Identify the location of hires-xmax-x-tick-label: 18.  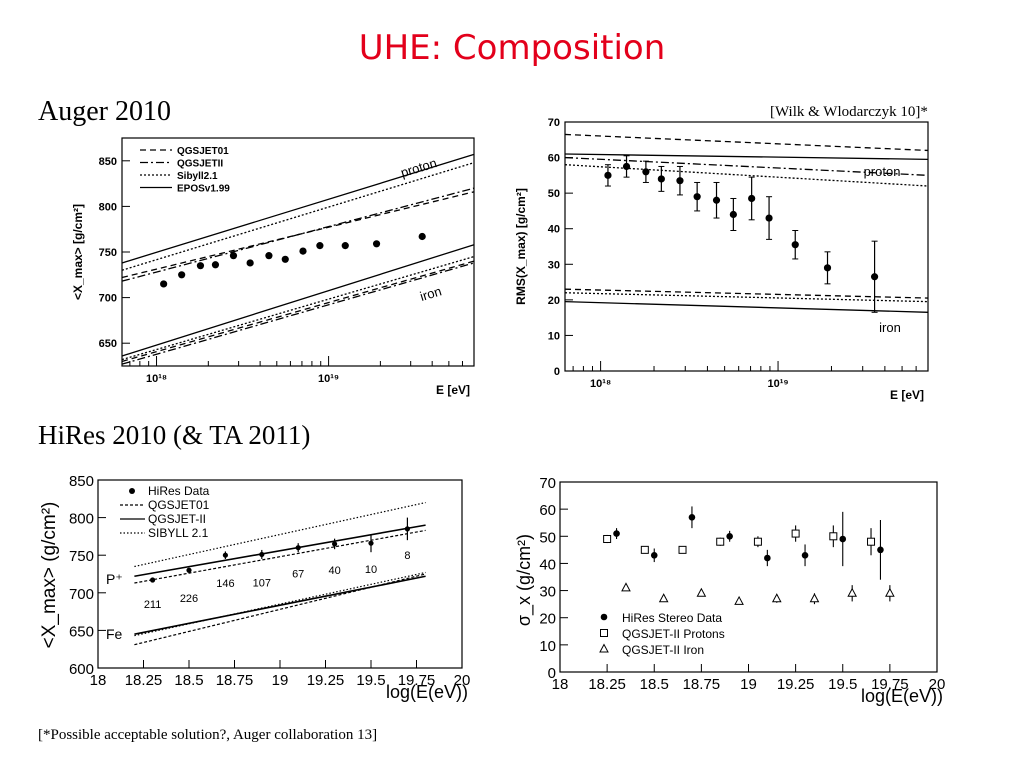
(98, 680).